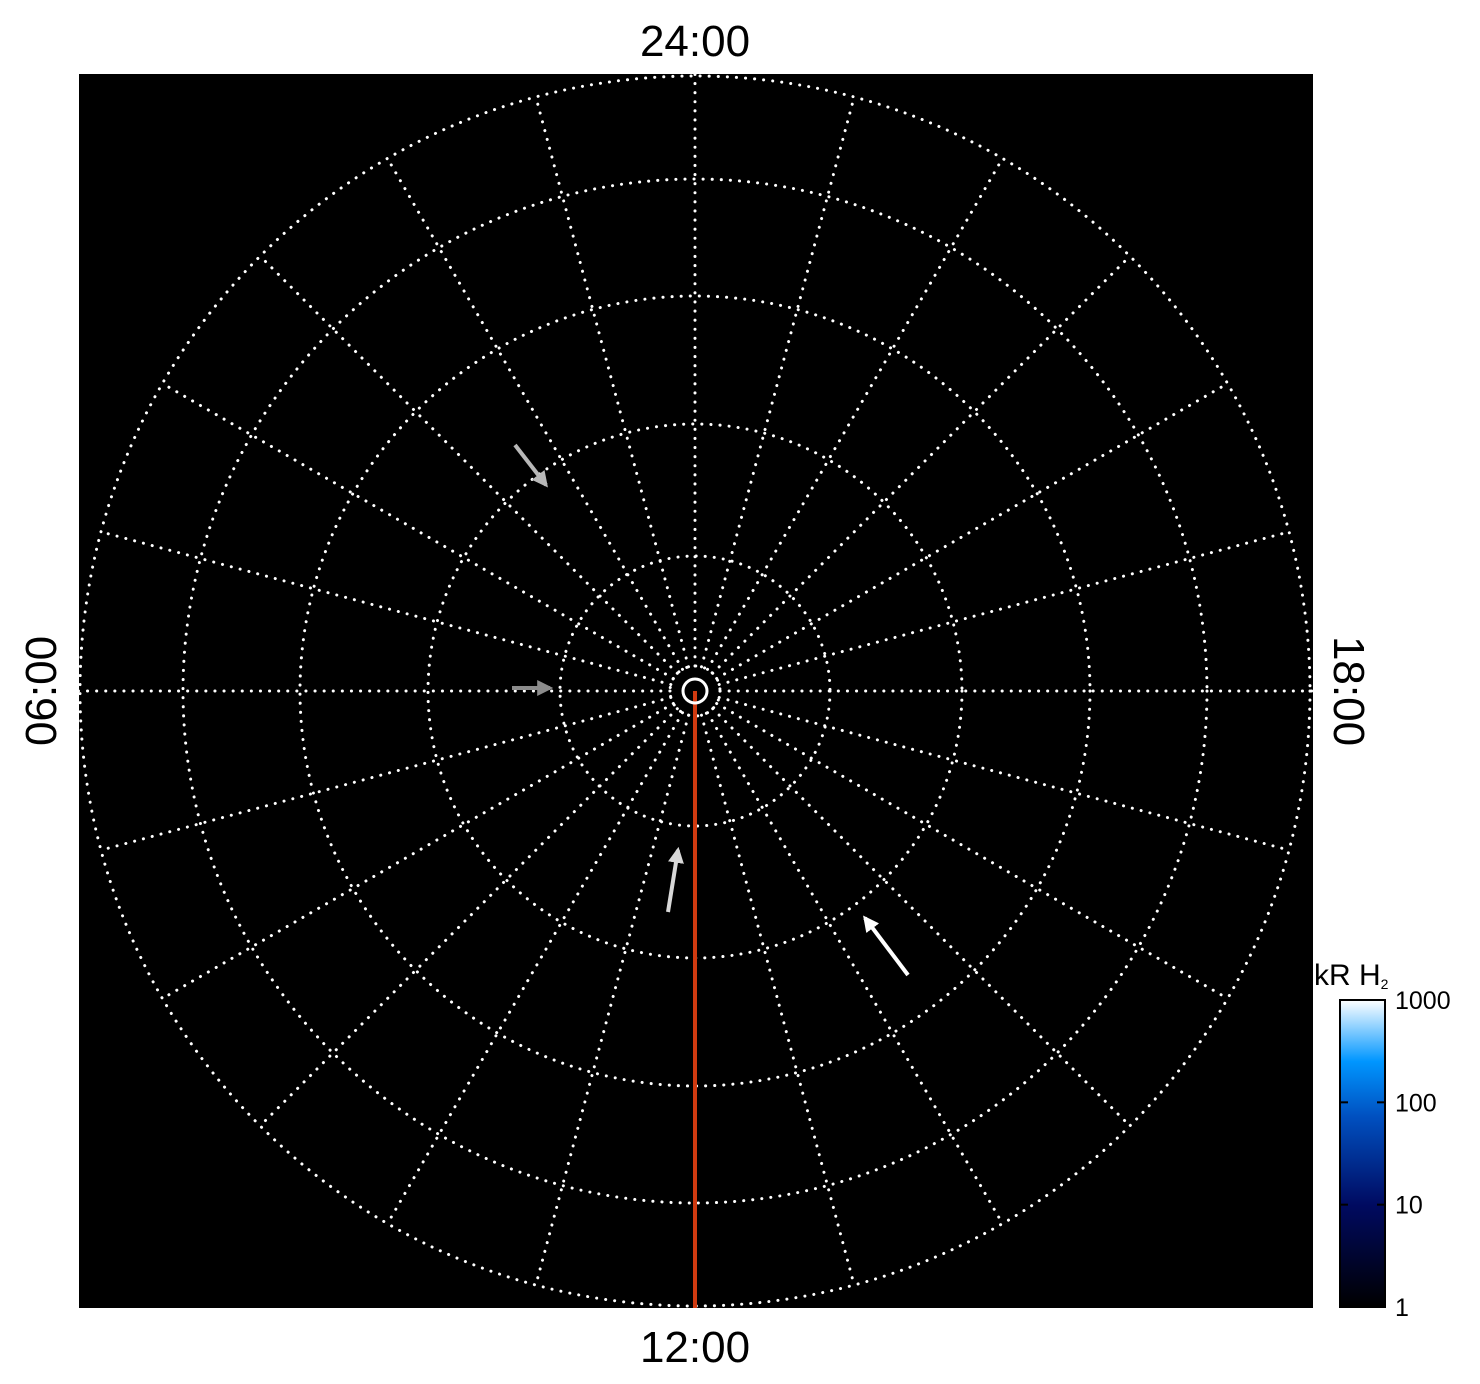  Describe the element at coordinates (695, 1347) in the screenshot. I see `label-12: 12:00` at that location.